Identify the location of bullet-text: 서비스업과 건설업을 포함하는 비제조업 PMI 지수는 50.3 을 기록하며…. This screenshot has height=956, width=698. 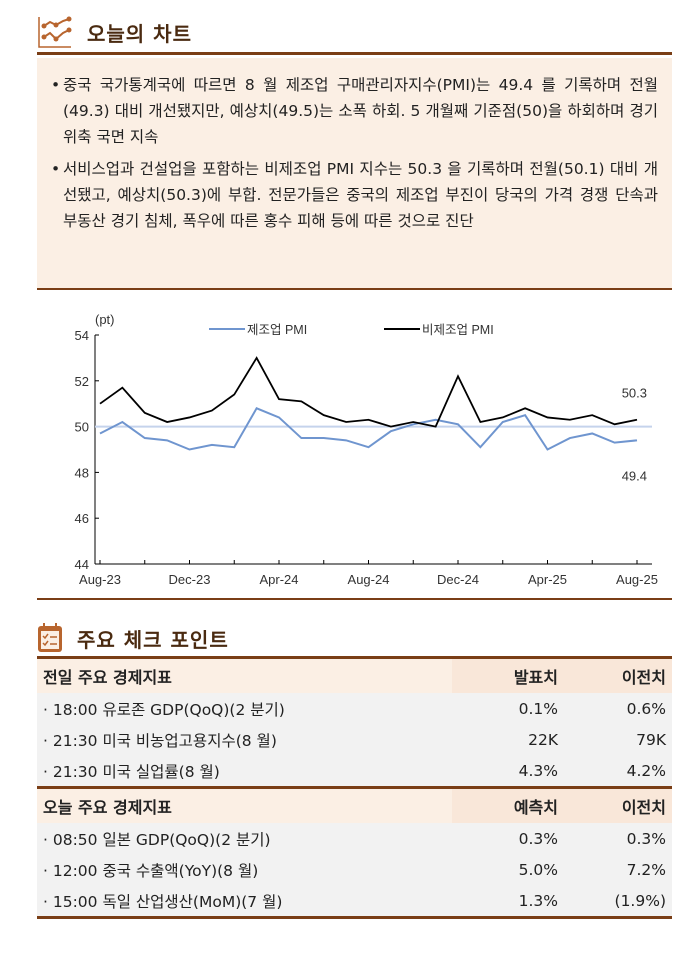
(360, 195).